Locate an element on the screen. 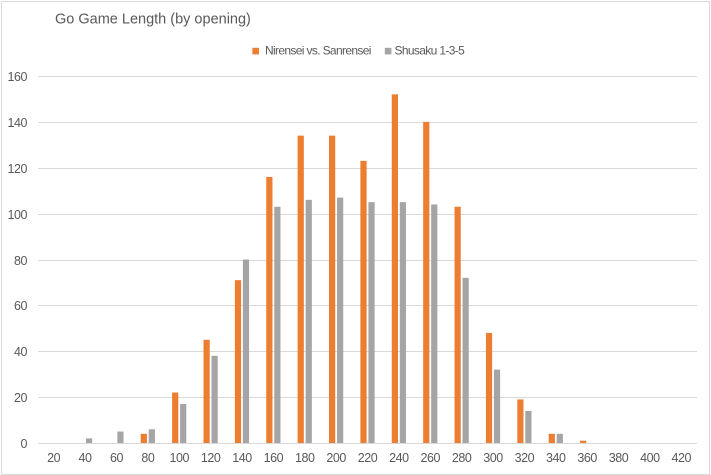 This screenshot has height=475, width=711. svg-text: 360 is located at coordinates (587, 458).